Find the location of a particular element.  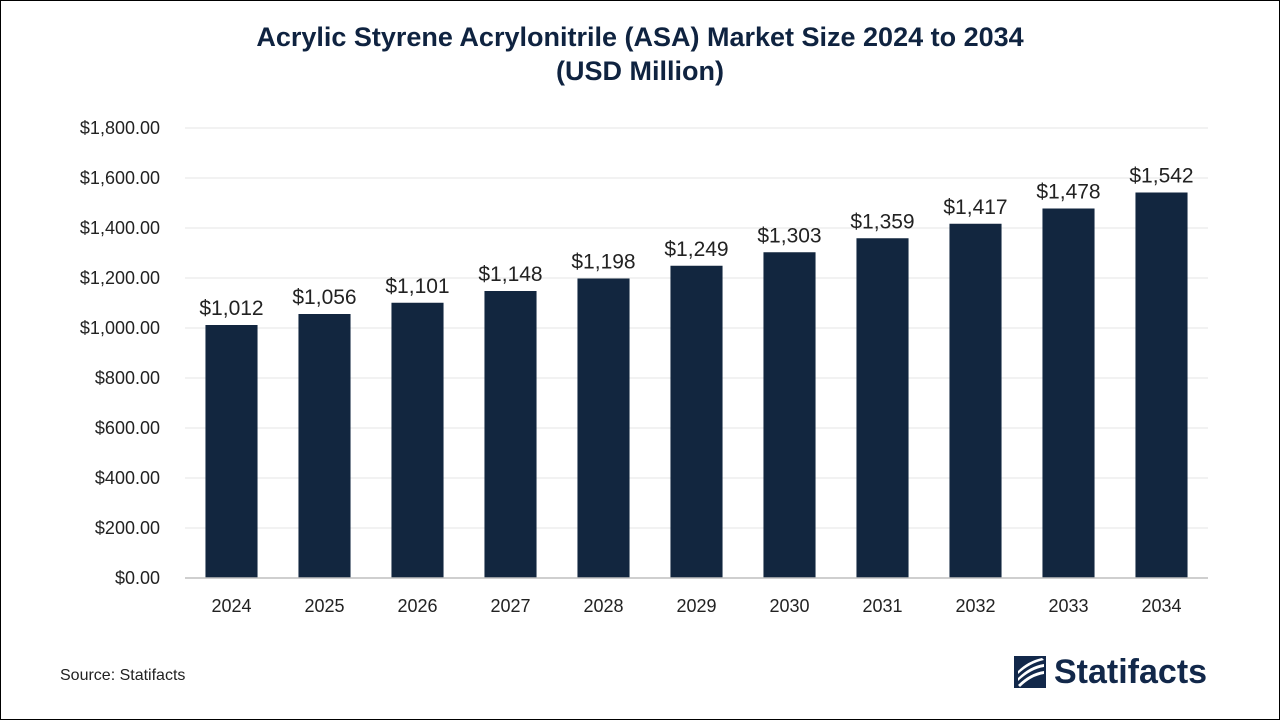

y-tick-label: $600.00 is located at coordinates (127, 428).